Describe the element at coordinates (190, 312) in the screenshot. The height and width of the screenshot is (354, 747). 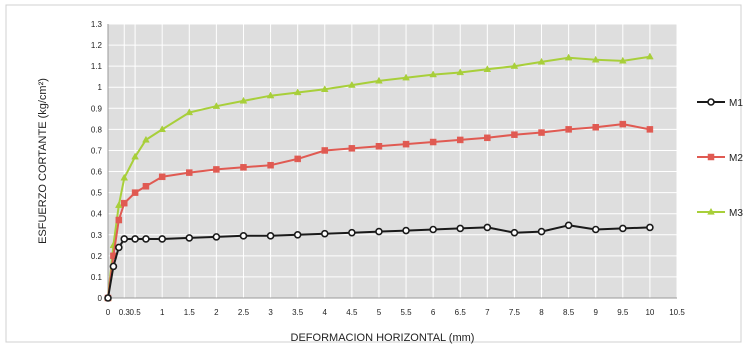
I see `x-tick-label: 1.5` at that location.